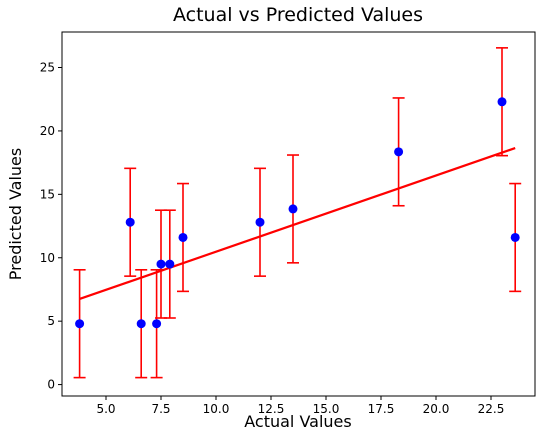 The image size is (550, 439). I want to click on x-tick-label: 5.0, so click(105, 409).